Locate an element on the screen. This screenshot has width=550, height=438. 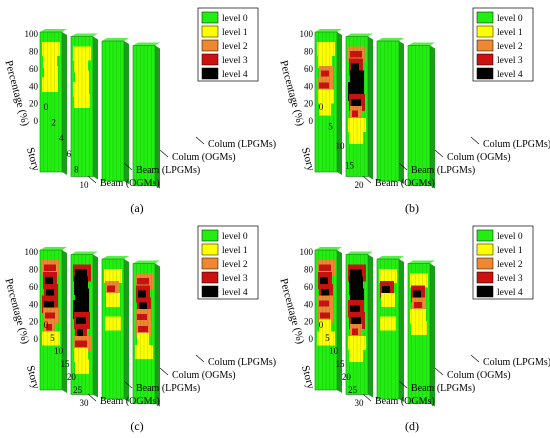
x-tick-label: 6 is located at coordinates (69, 154).